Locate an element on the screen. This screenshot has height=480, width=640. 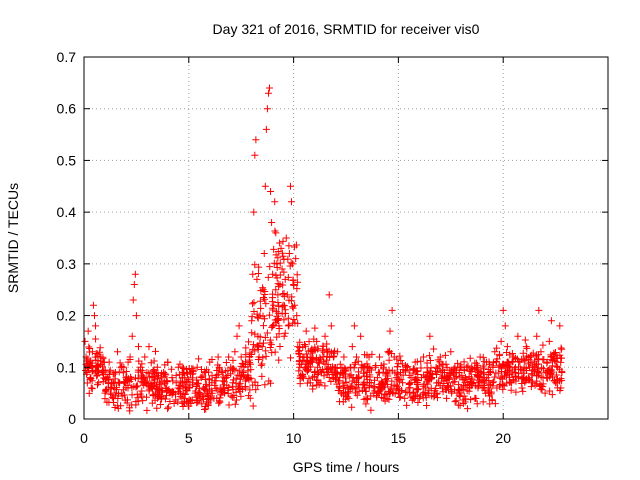
x-tick-label: 5 is located at coordinates (189, 438).